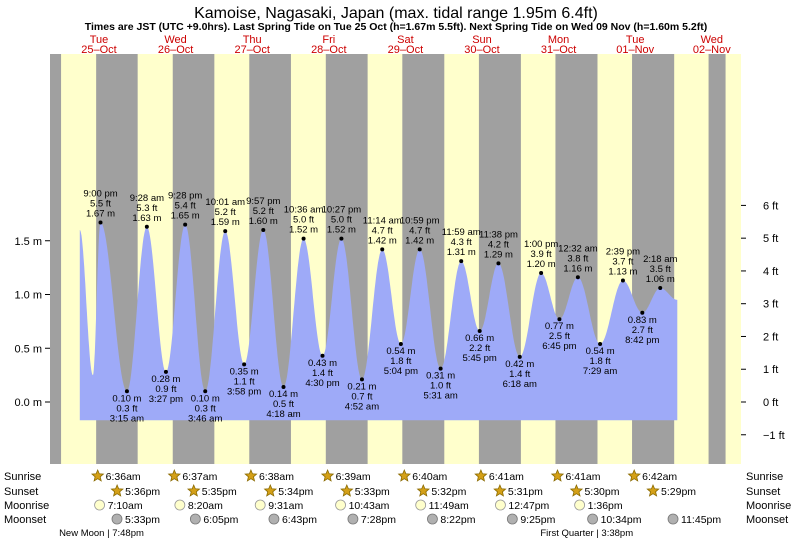 This screenshot has width=793, height=544. What do you see at coordinates (774, 436) in the screenshot?
I see `right-axis-tick-label: −1 ft` at bounding box center [774, 436].